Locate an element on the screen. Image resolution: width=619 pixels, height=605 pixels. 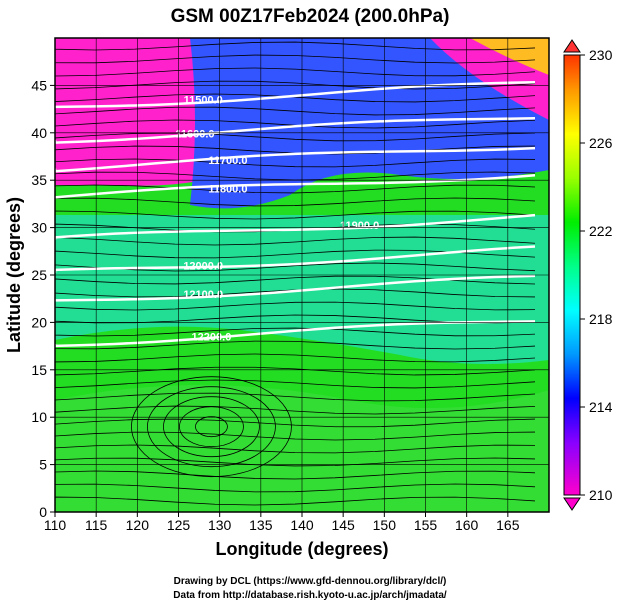
contour-label: 12000.0 is located at coordinates (203, 267).